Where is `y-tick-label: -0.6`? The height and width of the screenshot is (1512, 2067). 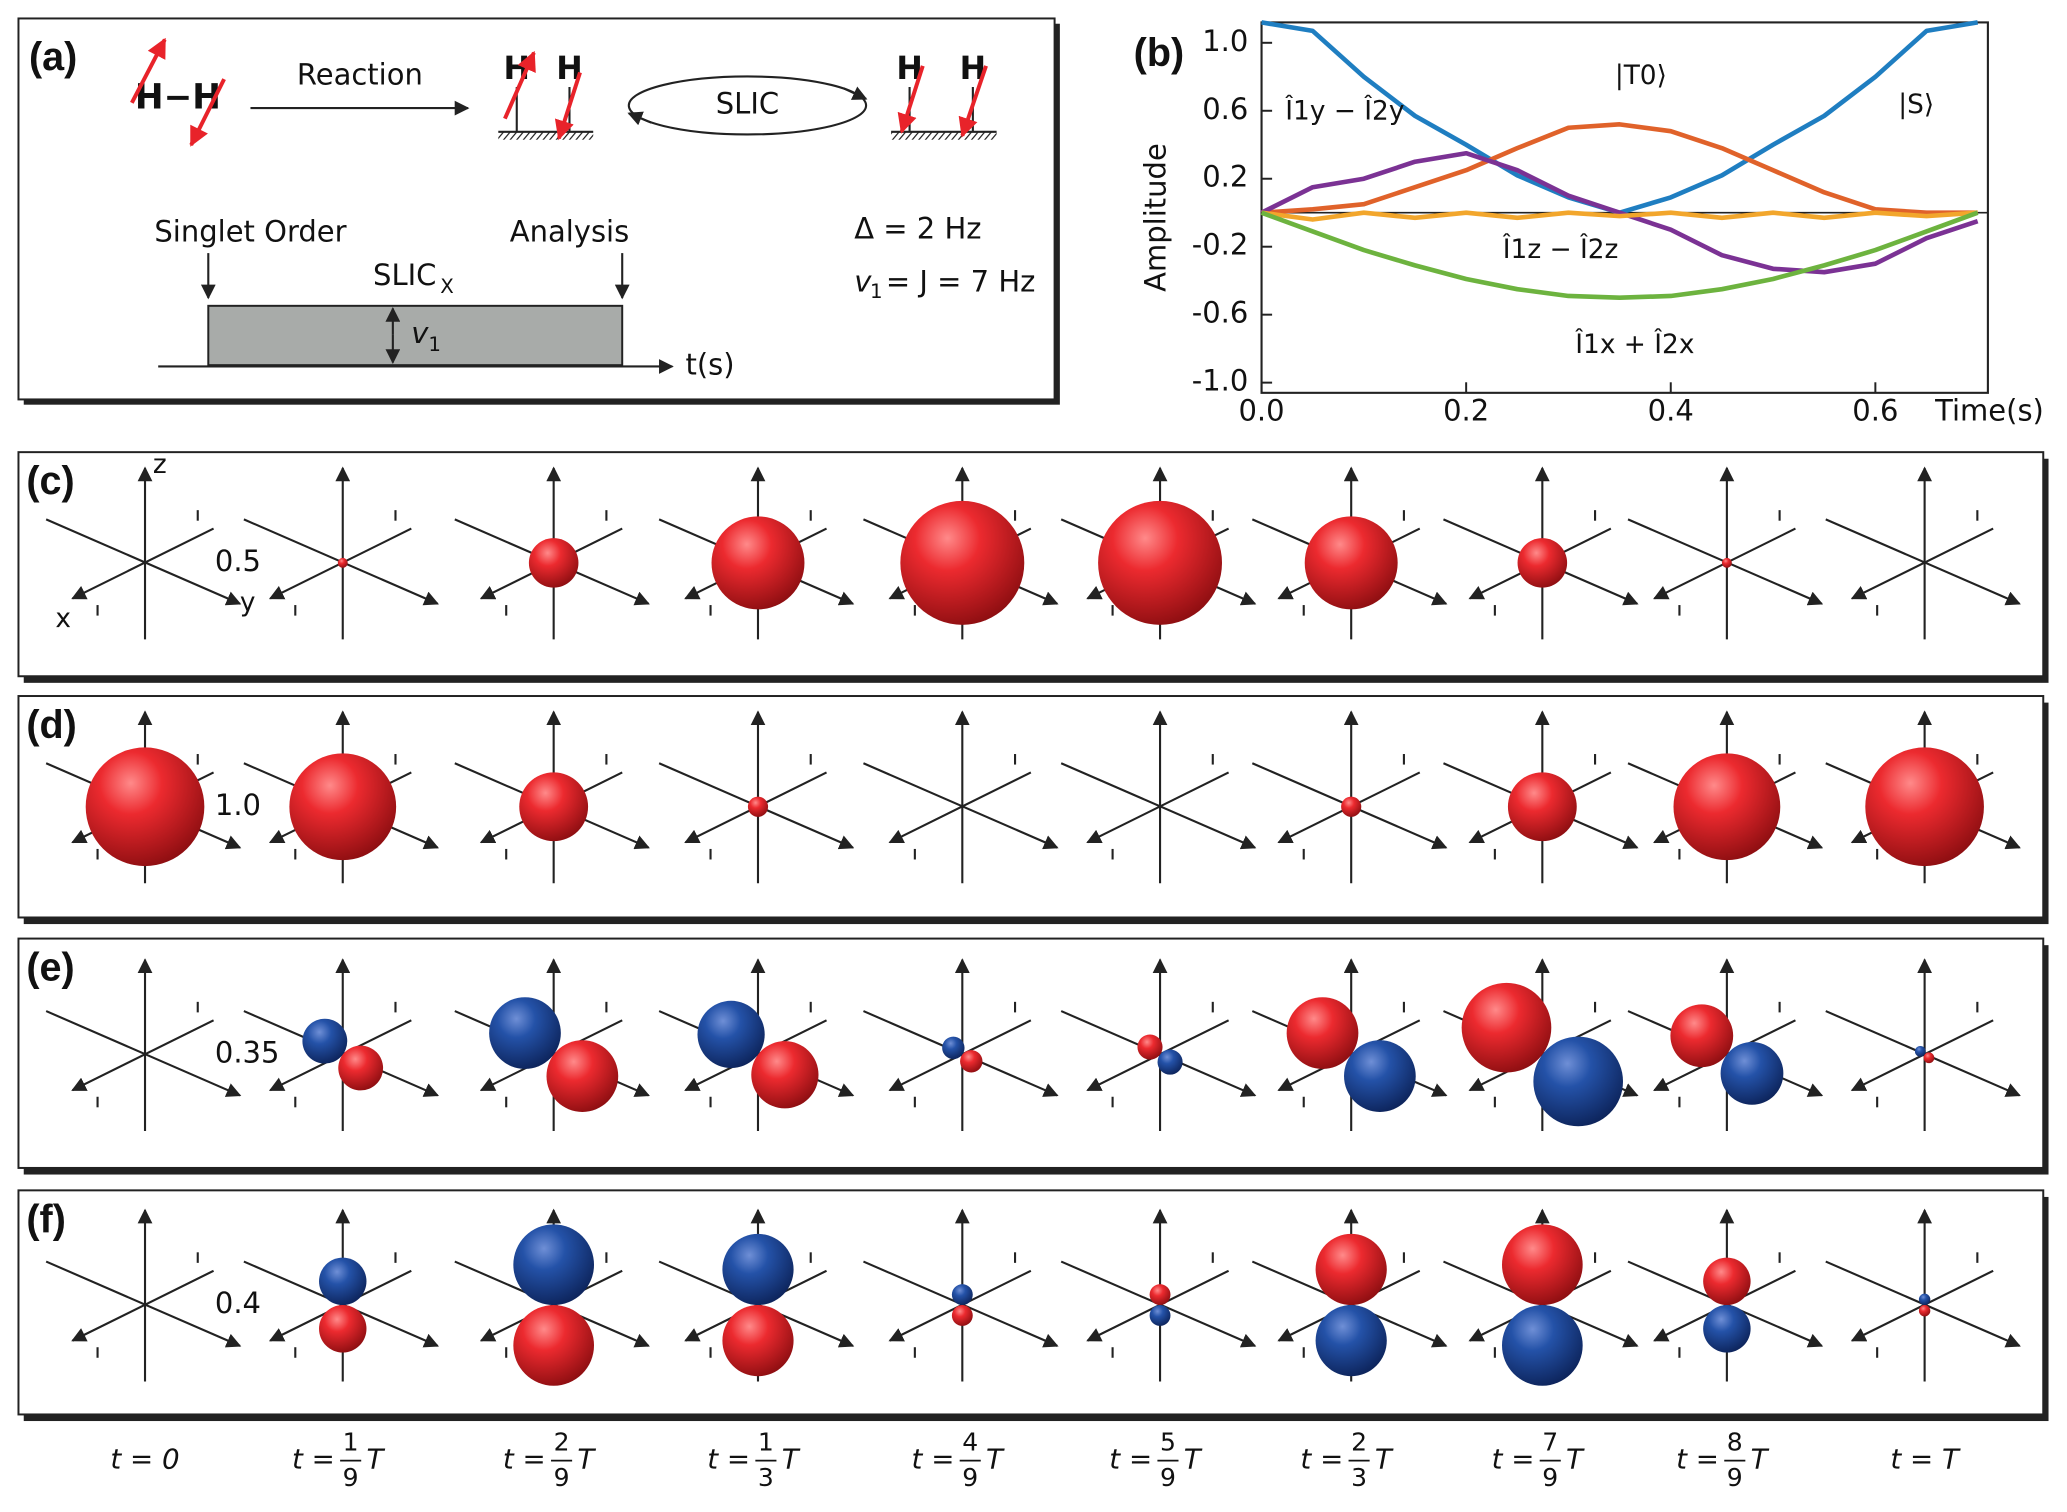
y-tick-label: -0.6 is located at coordinates (1220, 313).